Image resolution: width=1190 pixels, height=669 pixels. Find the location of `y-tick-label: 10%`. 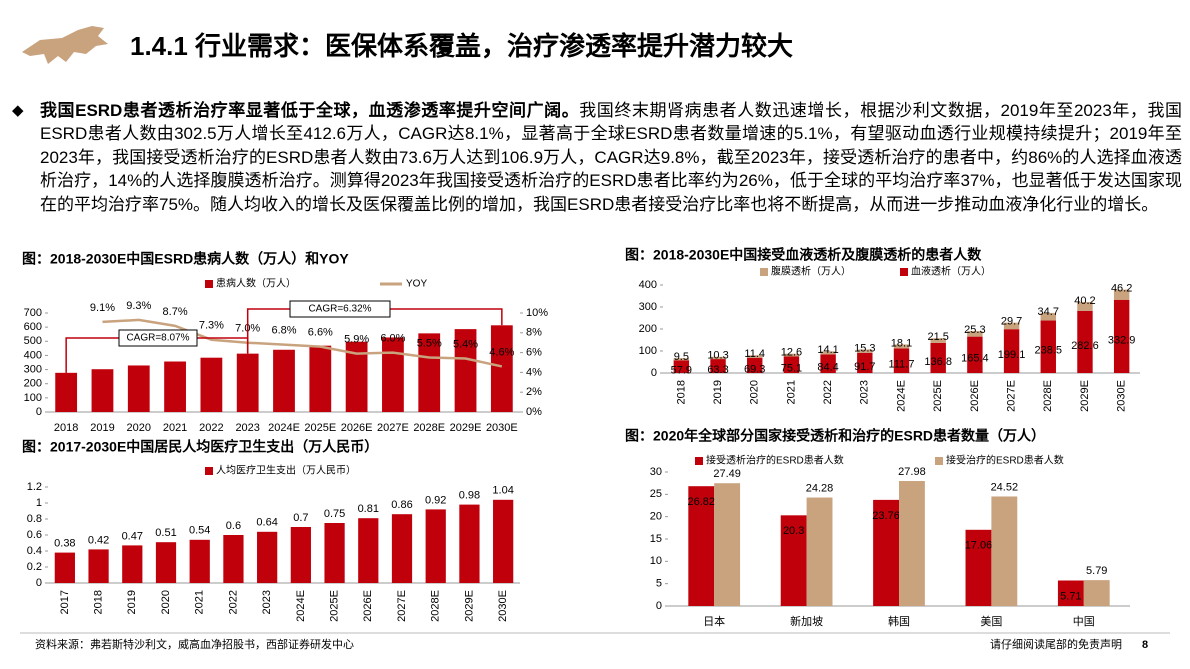

y-tick-label: 10% is located at coordinates (537, 313).